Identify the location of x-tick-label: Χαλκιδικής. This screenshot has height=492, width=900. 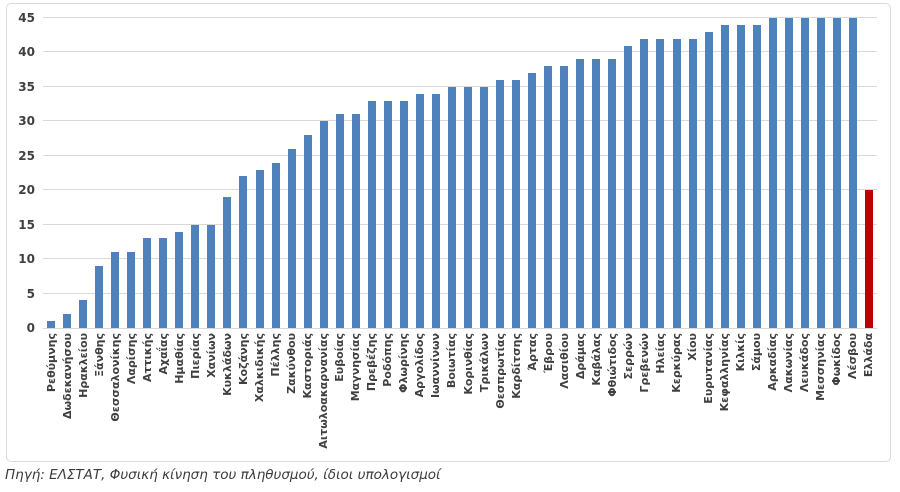
(260, 368).